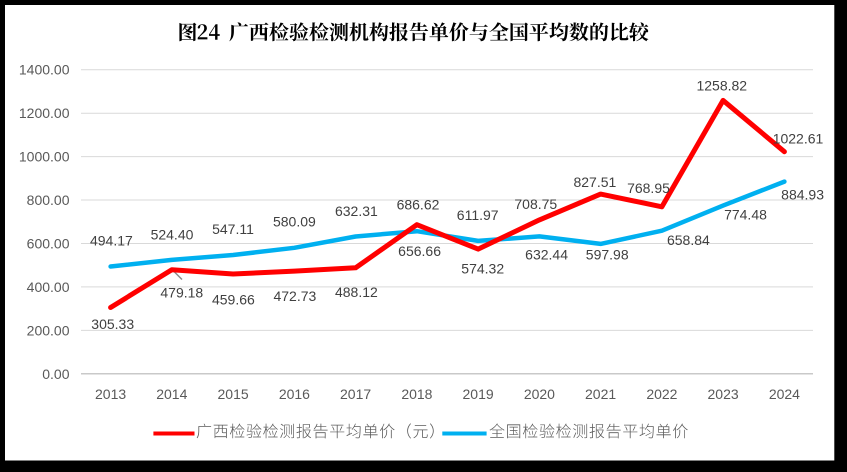 The width and height of the screenshot is (847, 472). What do you see at coordinates (48, 330) in the screenshot?
I see `svg-text: 200.00` at bounding box center [48, 330].